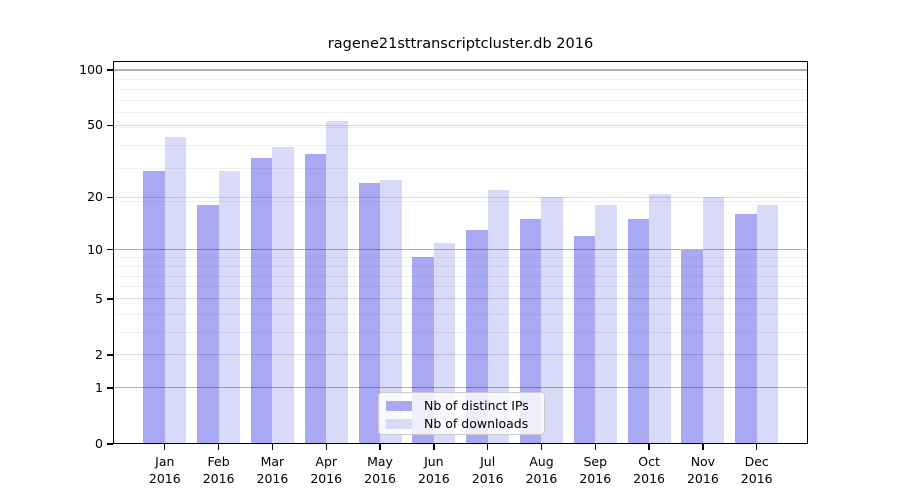  I want to click on x-tick-label-sep-2016: Sep 2016, so click(595, 470).